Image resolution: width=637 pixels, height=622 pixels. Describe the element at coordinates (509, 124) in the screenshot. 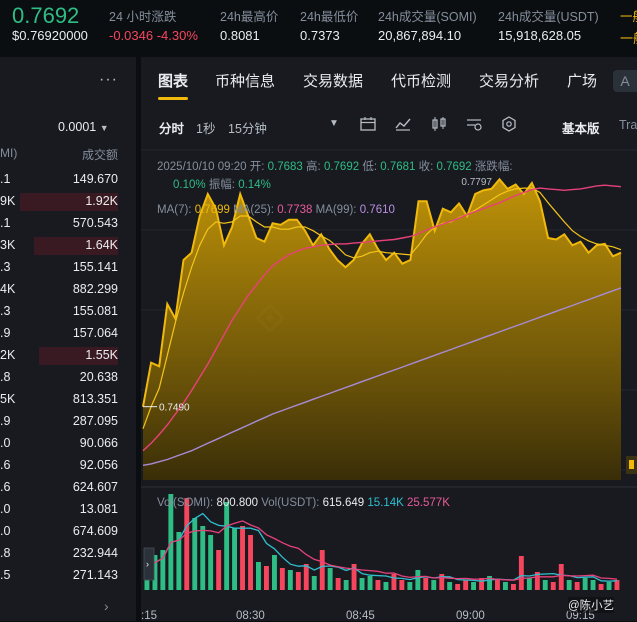

I see `settings-icon` at that location.